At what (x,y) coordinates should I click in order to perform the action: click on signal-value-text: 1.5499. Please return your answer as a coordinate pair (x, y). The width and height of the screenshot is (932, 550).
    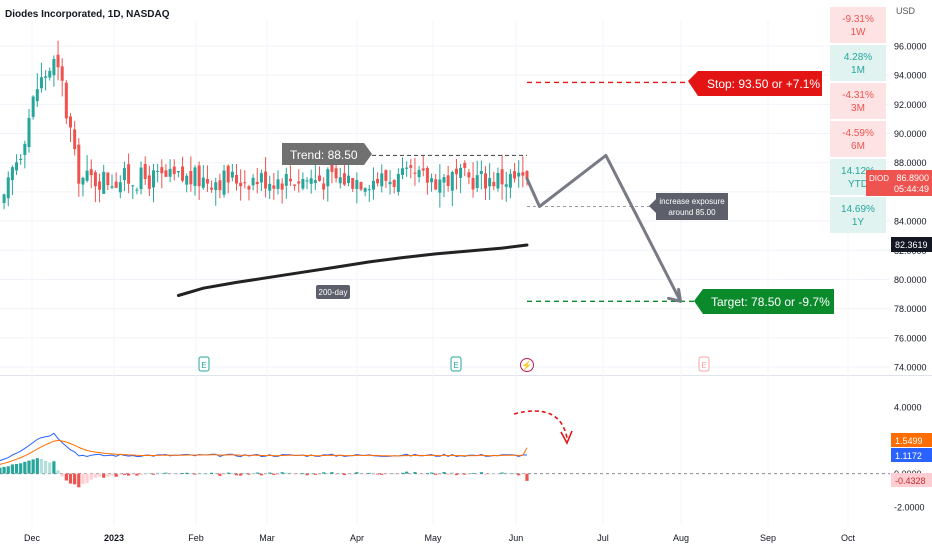
    Looking at the image, I should click on (909, 441).